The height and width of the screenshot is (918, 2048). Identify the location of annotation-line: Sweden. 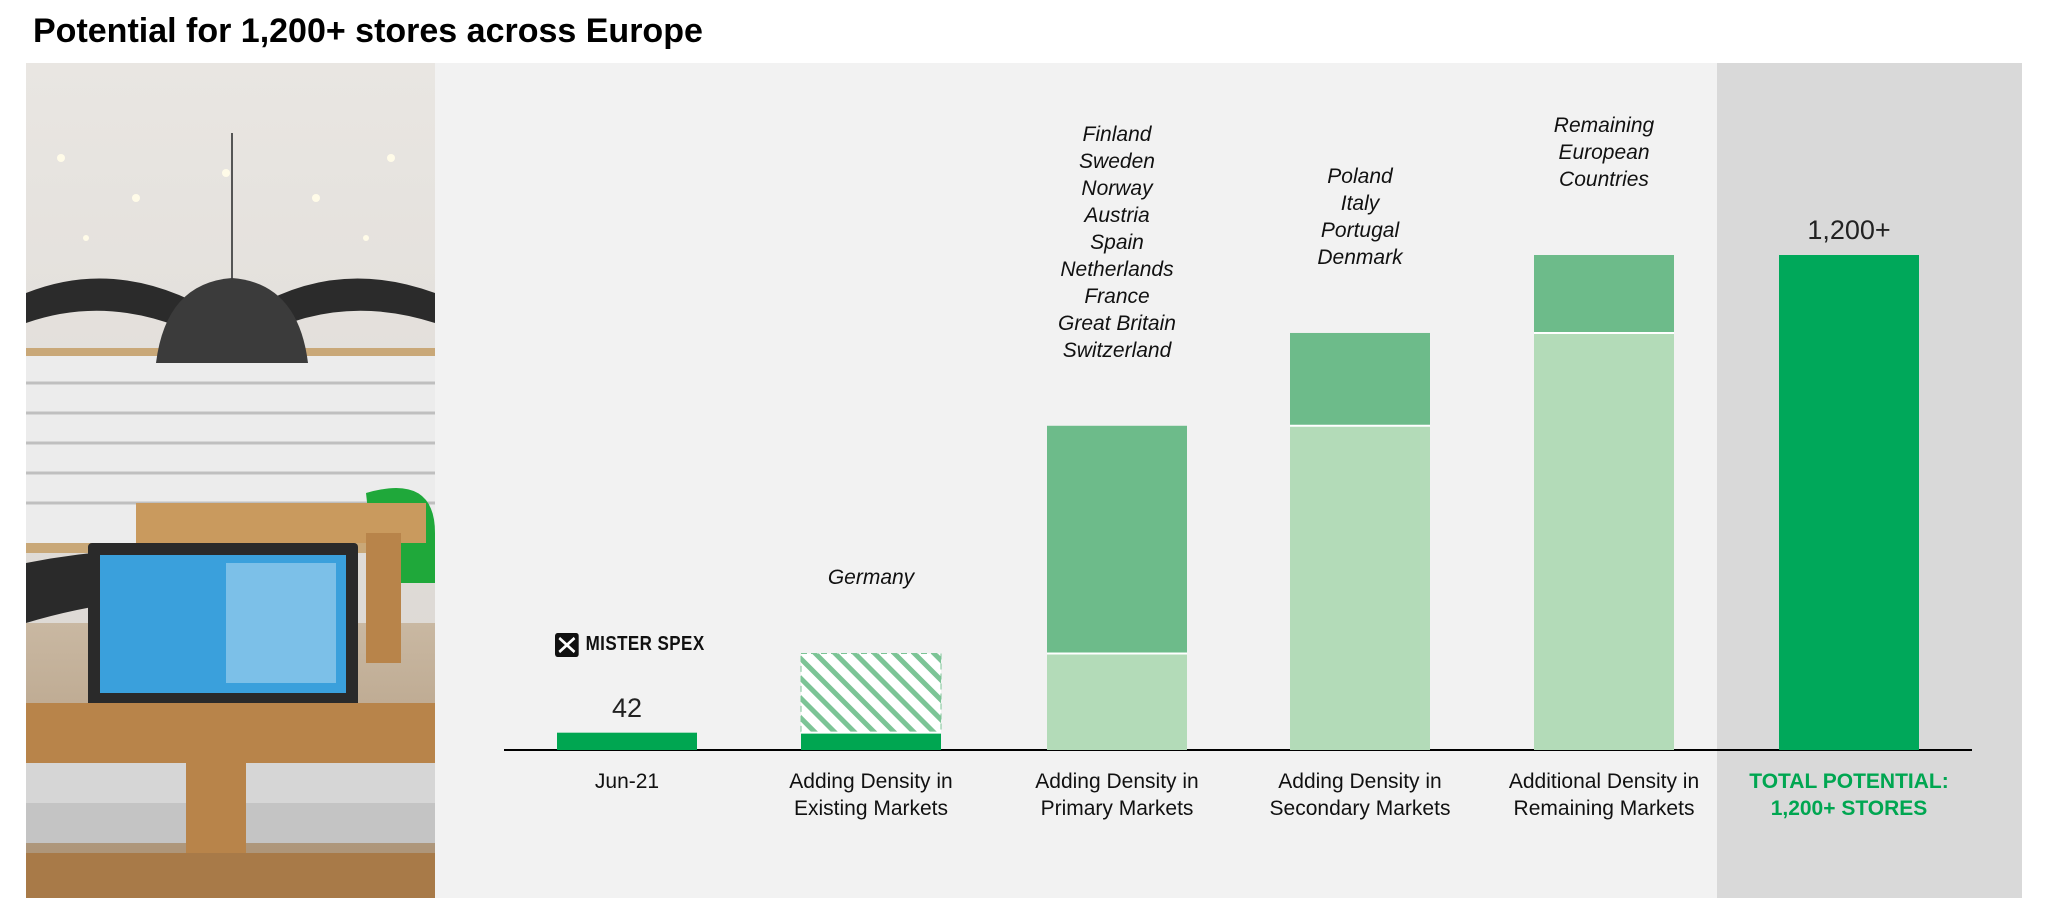
(1117, 161).